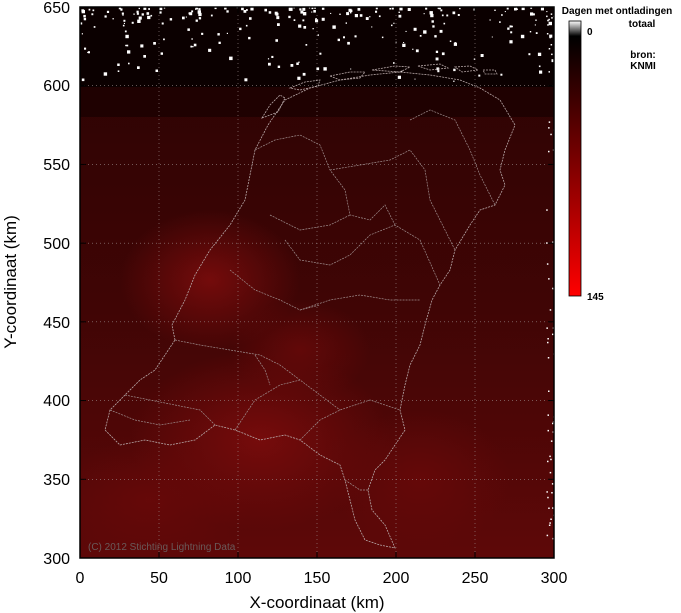 Image resolution: width=681 pixels, height=613 pixels. What do you see at coordinates (575, 158) in the screenshot?
I see `colorbar-gradient` at bounding box center [575, 158].